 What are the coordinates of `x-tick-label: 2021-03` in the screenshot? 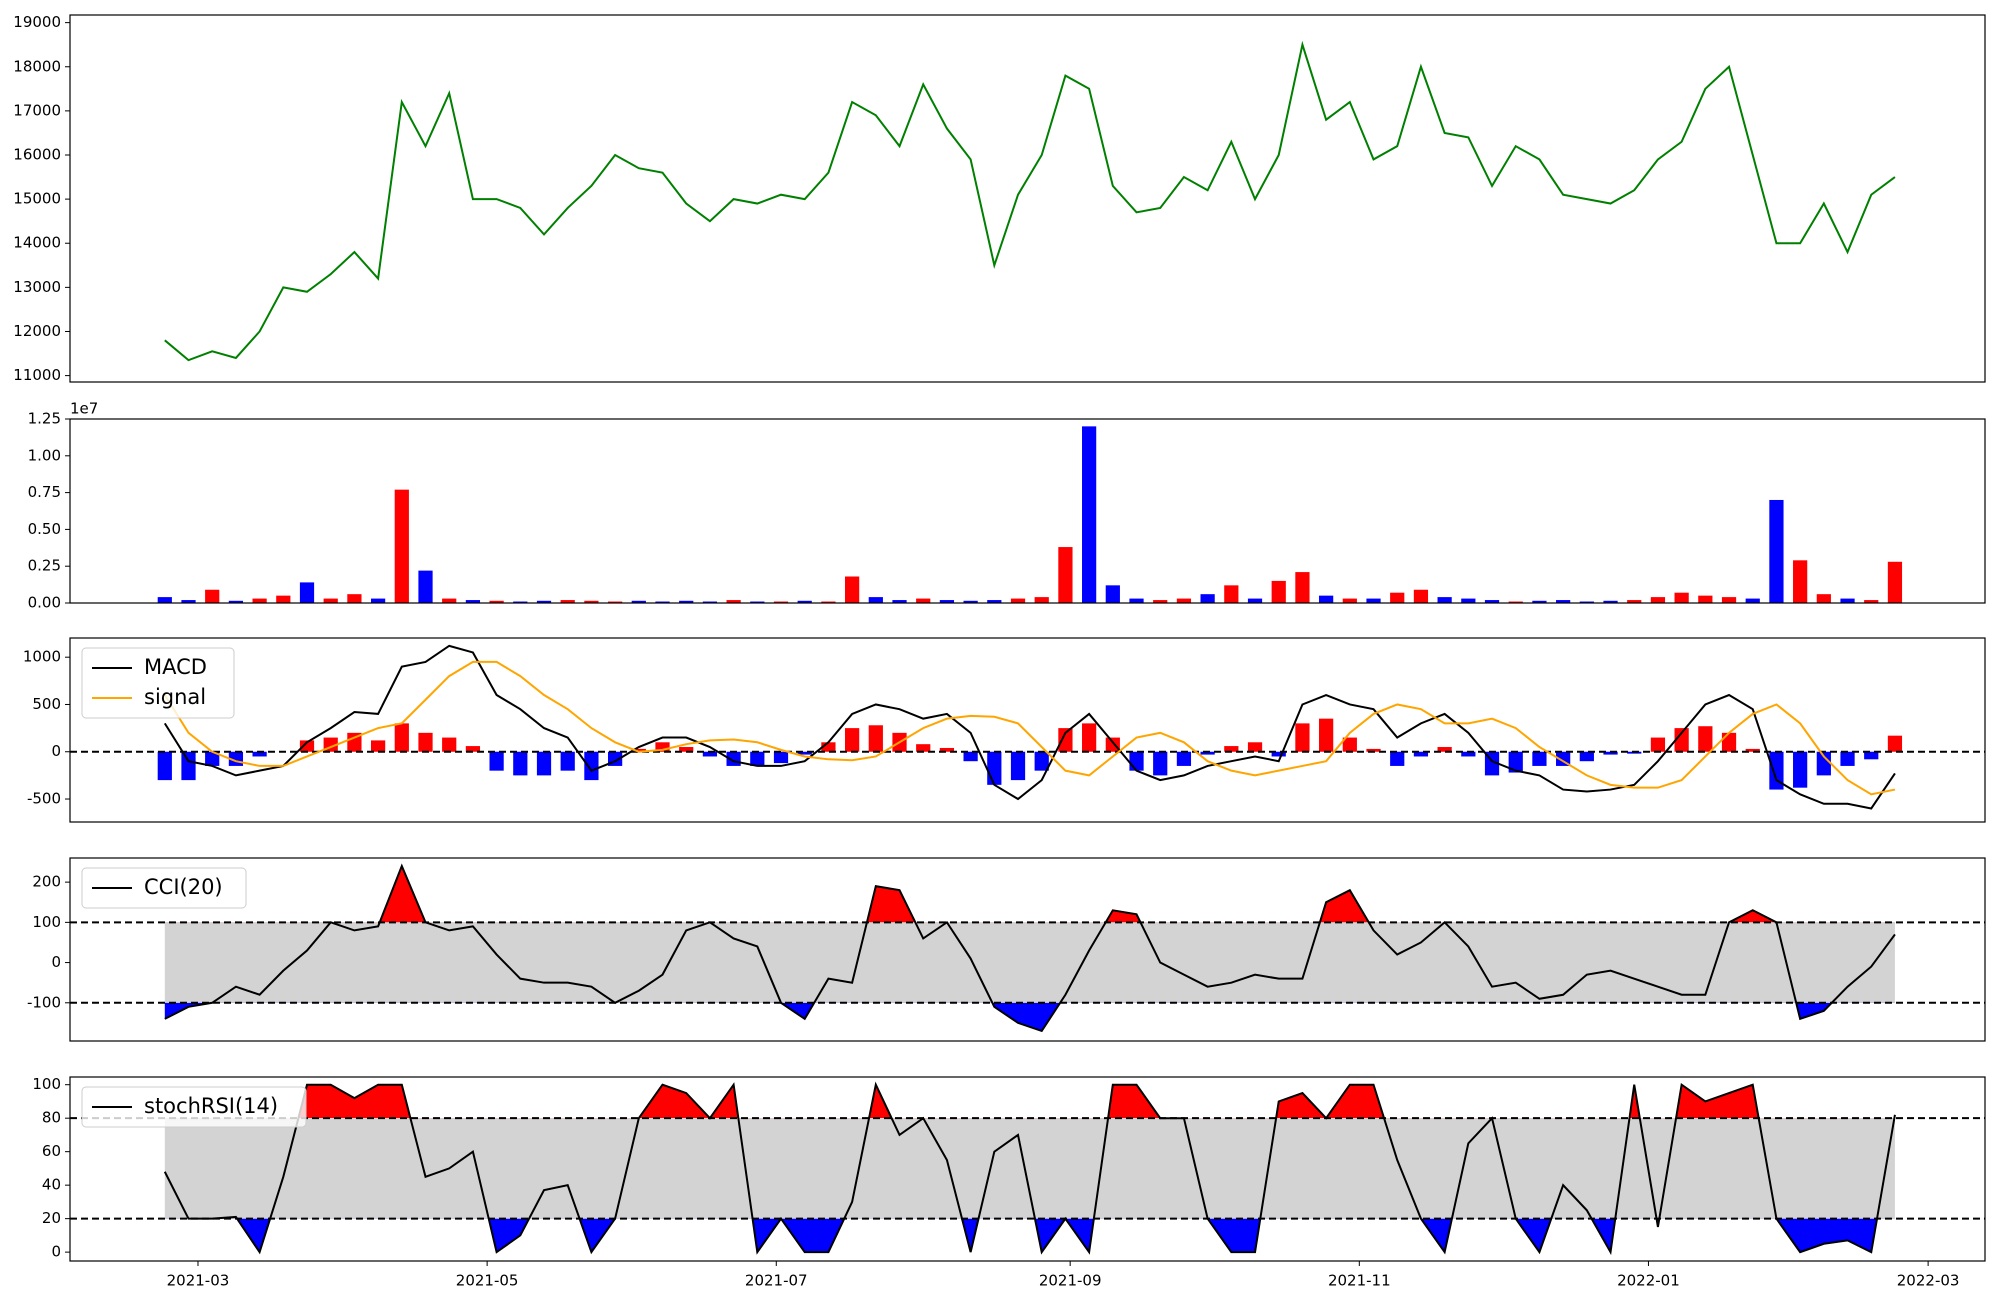 It's located at (198, 1281).